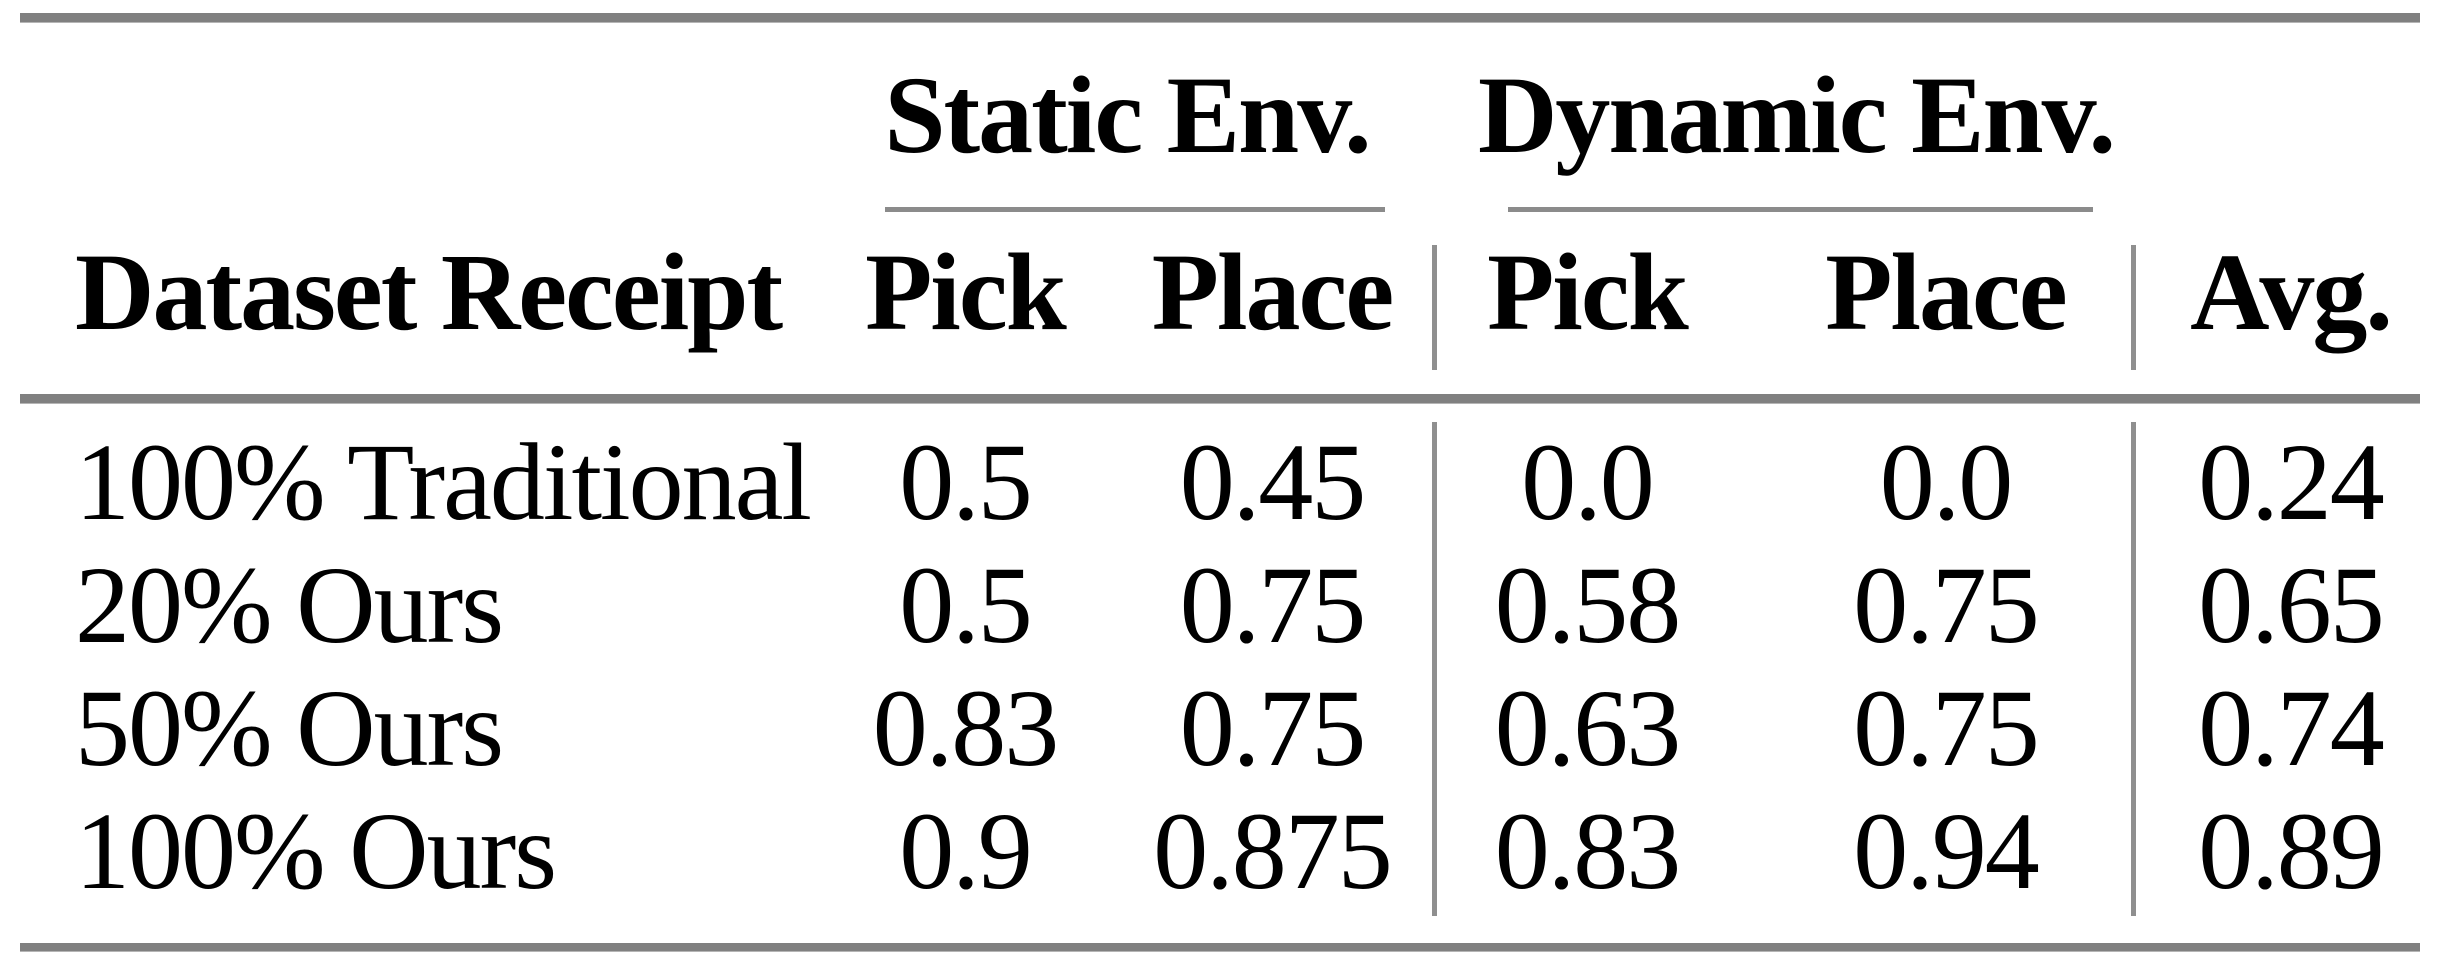 The width and height of the screenshot is (2440, 966). What do you see at coordinates (1273, 850) in the screenshot?
I see `table-cell: 0.875` at bounding box center [1273, 850].